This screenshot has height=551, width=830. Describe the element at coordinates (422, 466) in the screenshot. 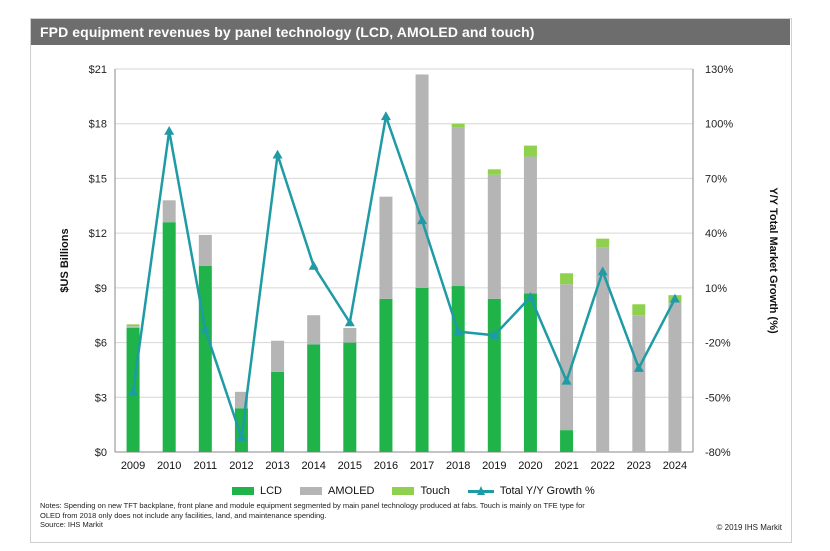

I see `x-tick-label: 2017` at that location.